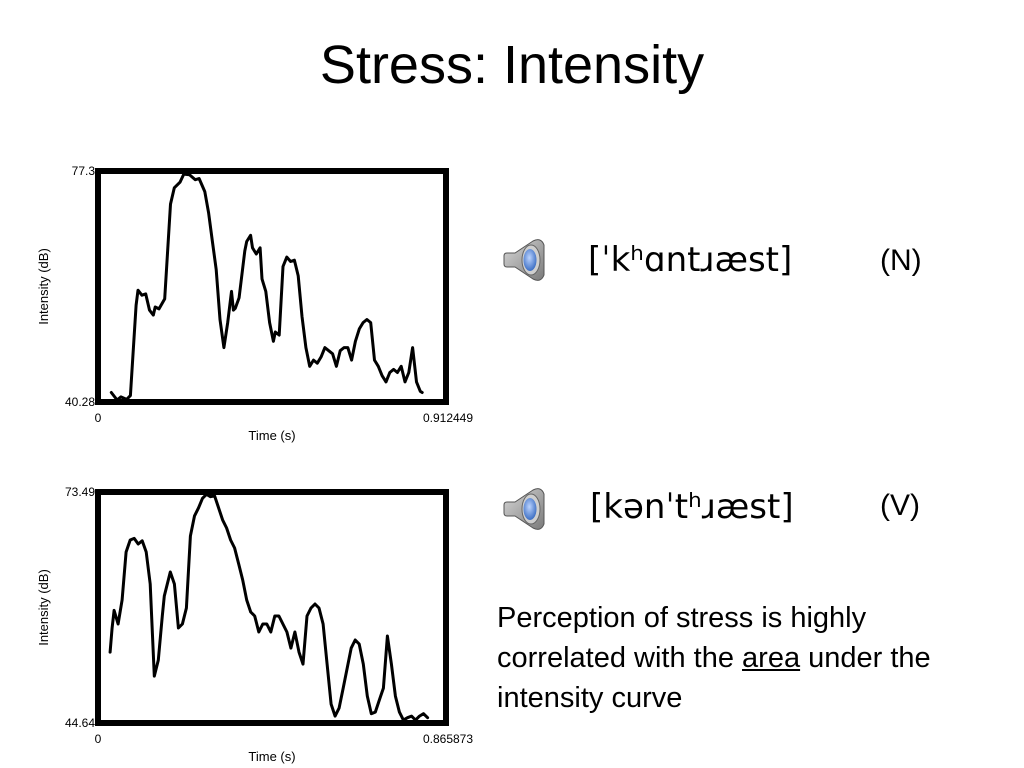  I want to click on label-noun: (N), so click(901, 260).